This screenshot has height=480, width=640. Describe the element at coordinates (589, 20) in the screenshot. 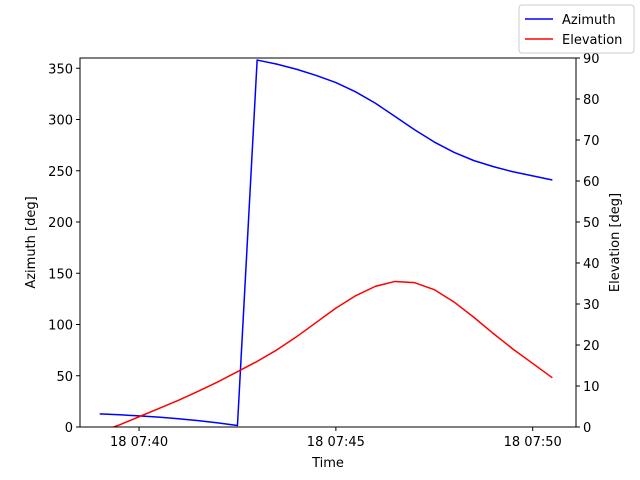

I see `legend-azimuth-label: Azimuth` at that location.